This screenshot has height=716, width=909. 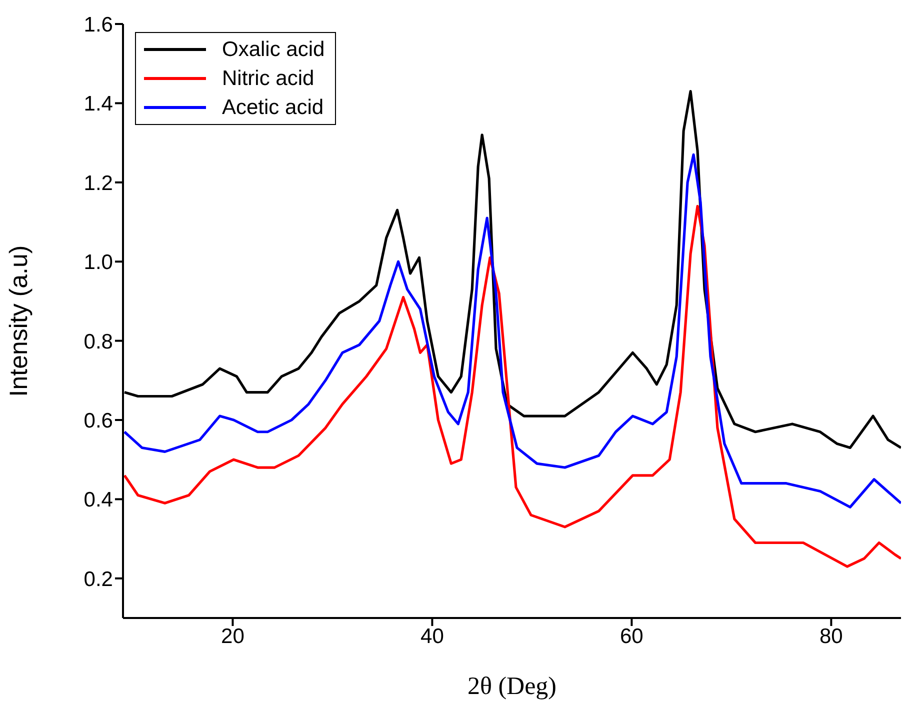 I want to click on y-tick-label: 0.4, so click(x=99, y=500).